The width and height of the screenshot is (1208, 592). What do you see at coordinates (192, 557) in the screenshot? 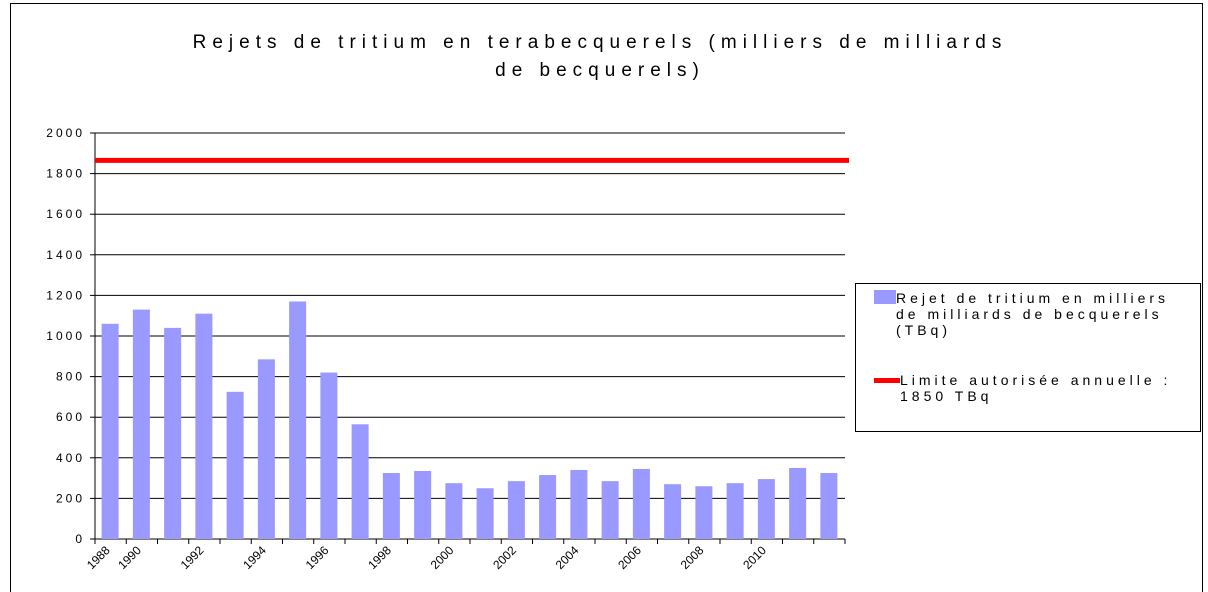
I see `x-tick-label: 1992` at bounding box center [192, 557].